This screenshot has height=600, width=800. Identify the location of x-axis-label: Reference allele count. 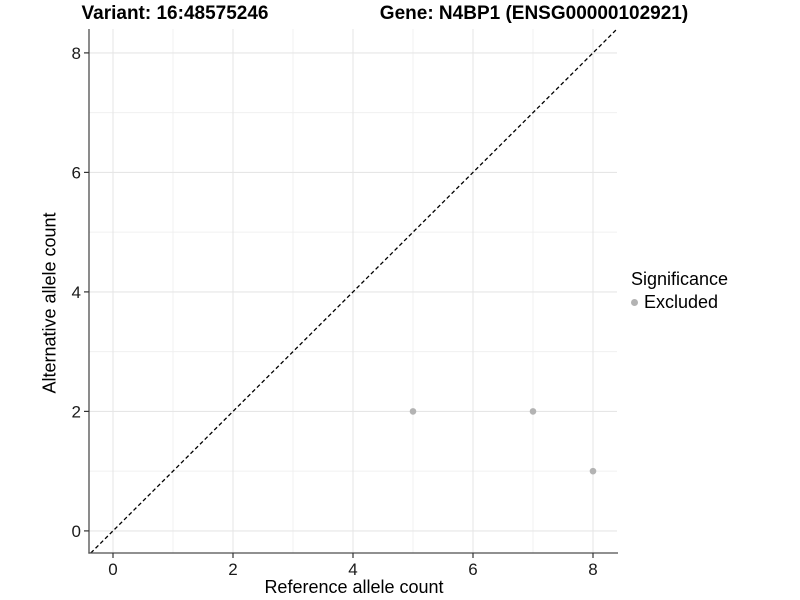
(354, 587).